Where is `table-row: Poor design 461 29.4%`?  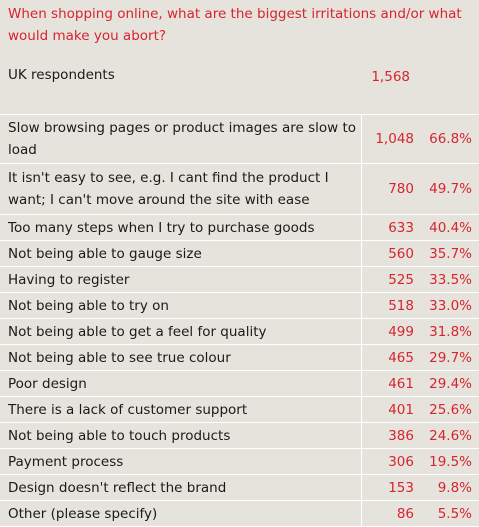
table-row: Poor design 461 29.4% is located at coordinates (239, 384).